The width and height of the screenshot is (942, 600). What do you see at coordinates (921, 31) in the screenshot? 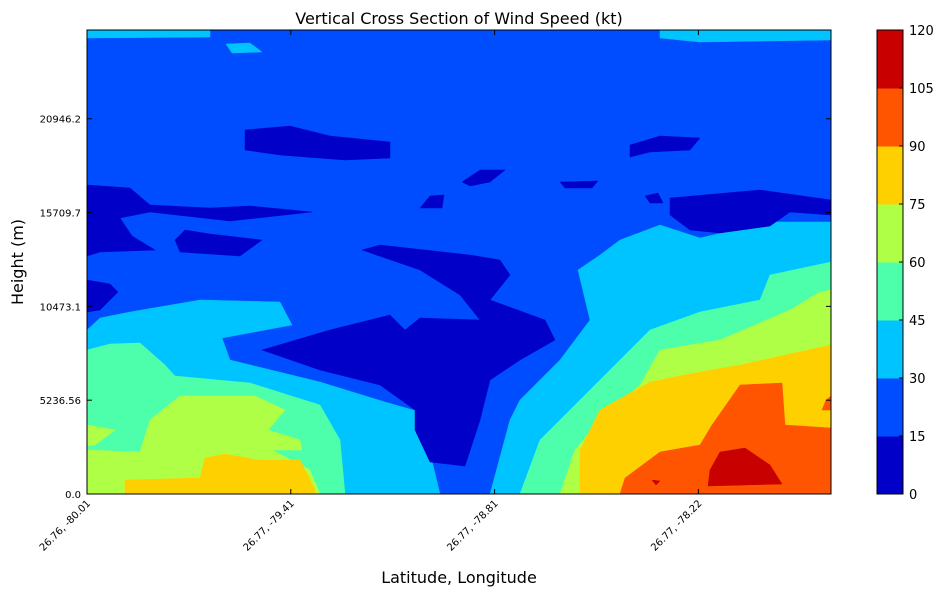
I see `colorbar-tick-label: 120` at bounding box center [921, 31].